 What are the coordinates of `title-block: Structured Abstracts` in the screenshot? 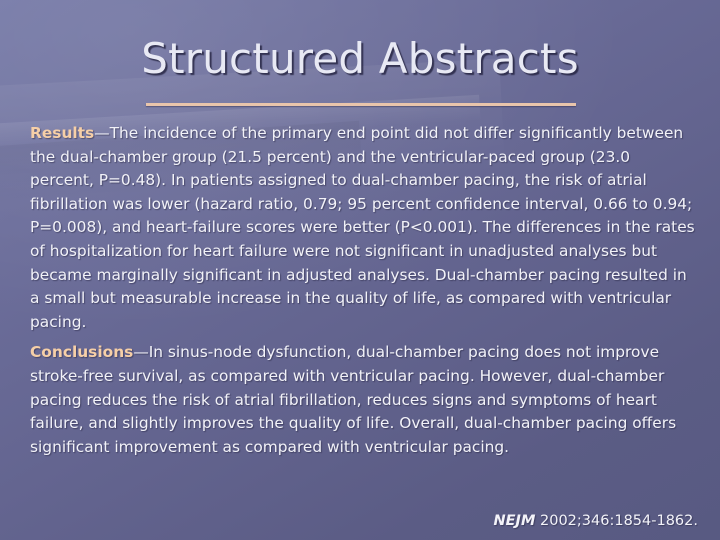 It's located at (360, 59).